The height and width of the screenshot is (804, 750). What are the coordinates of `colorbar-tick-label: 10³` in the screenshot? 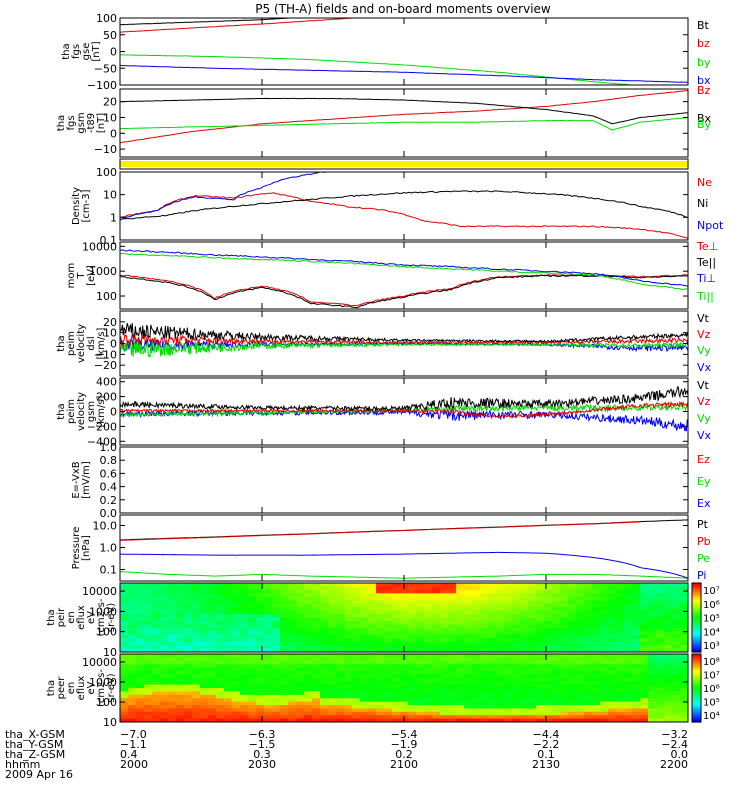 It's located at (711, 646).